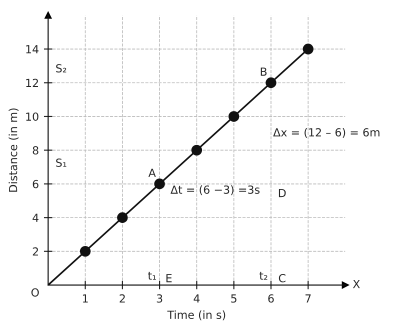 The image size is (415, 333). I want to click on annotation: D, so click(282, 193).